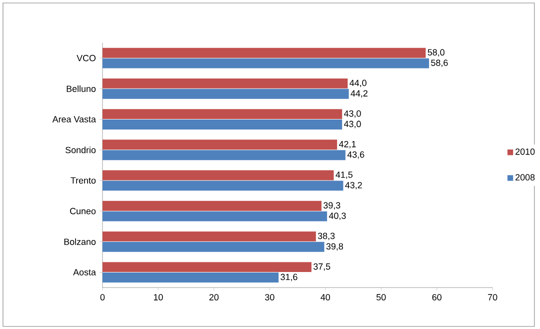  What do you see at coordinates (83, 180) in the screenshot?
I see `y-tick-label: Trento` at bounding box center [83, 180].